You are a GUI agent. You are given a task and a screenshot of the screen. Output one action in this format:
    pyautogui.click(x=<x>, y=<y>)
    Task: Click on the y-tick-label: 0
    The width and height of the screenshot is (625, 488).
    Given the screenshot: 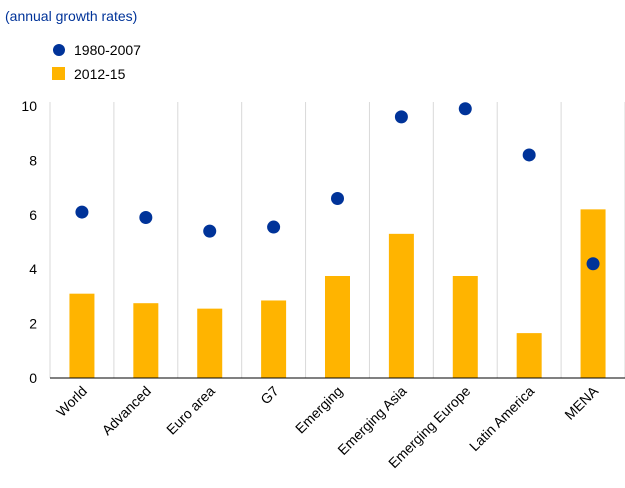 What is the action you would take?
    pyautogui.click(x=33, y=378)
    